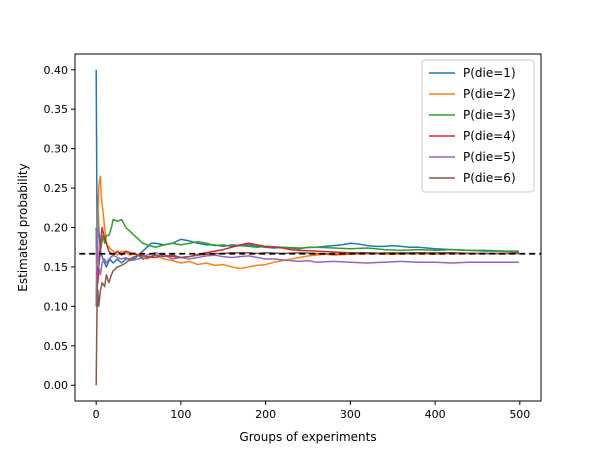 The image size is (600, 450). What do you see at coordinates (489, 115) in the screenshot?
I see `legend-label: P(die=3)` at bounding box center [489, 115].